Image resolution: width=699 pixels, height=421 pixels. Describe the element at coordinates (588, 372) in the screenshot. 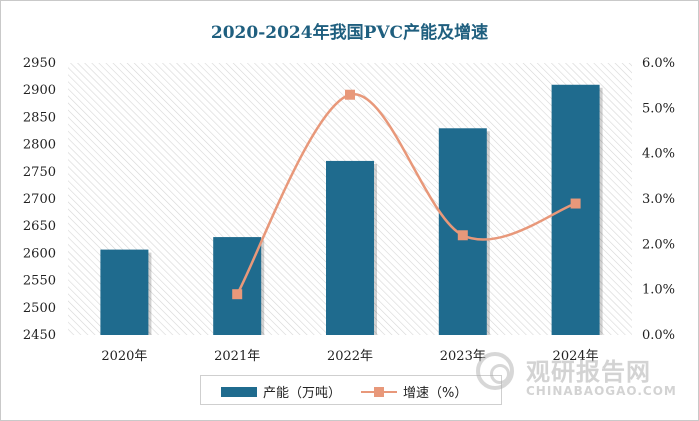

I see `watermark-text-cn: 观研报告网` at that location.